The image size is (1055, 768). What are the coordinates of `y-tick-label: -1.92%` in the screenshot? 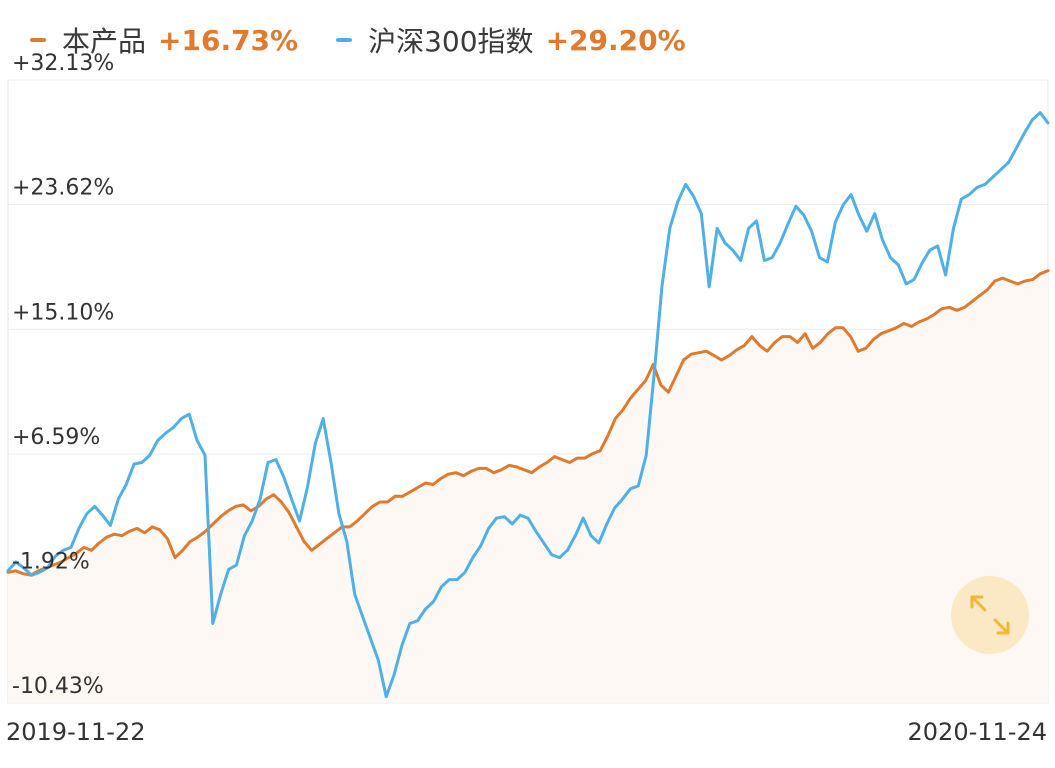 It's located at (51, 561).